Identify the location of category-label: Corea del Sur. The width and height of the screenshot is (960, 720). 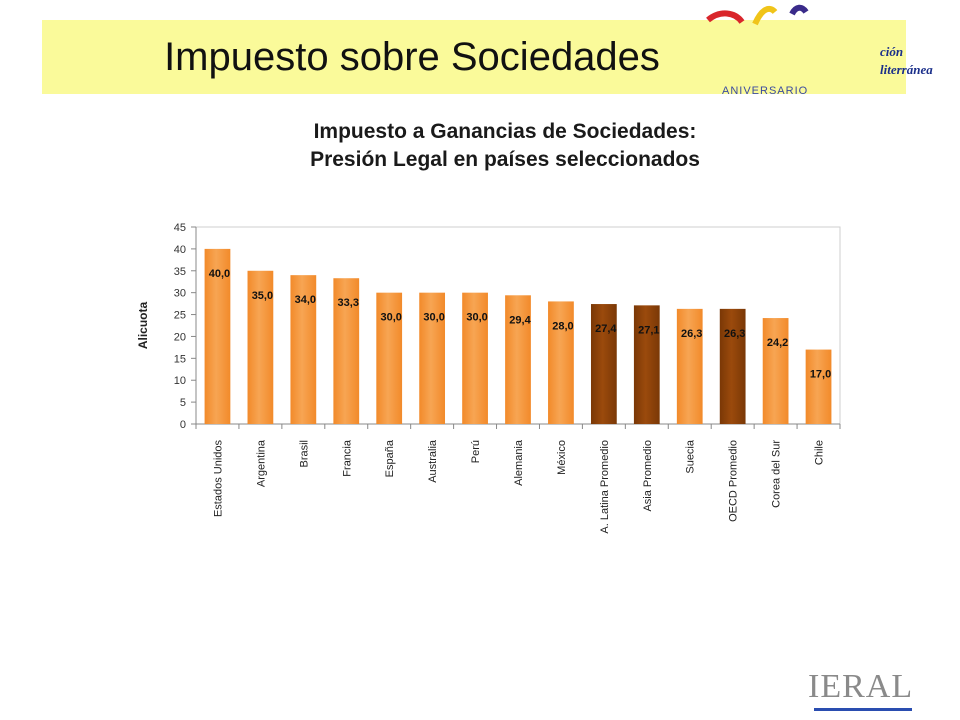
(777, 474).